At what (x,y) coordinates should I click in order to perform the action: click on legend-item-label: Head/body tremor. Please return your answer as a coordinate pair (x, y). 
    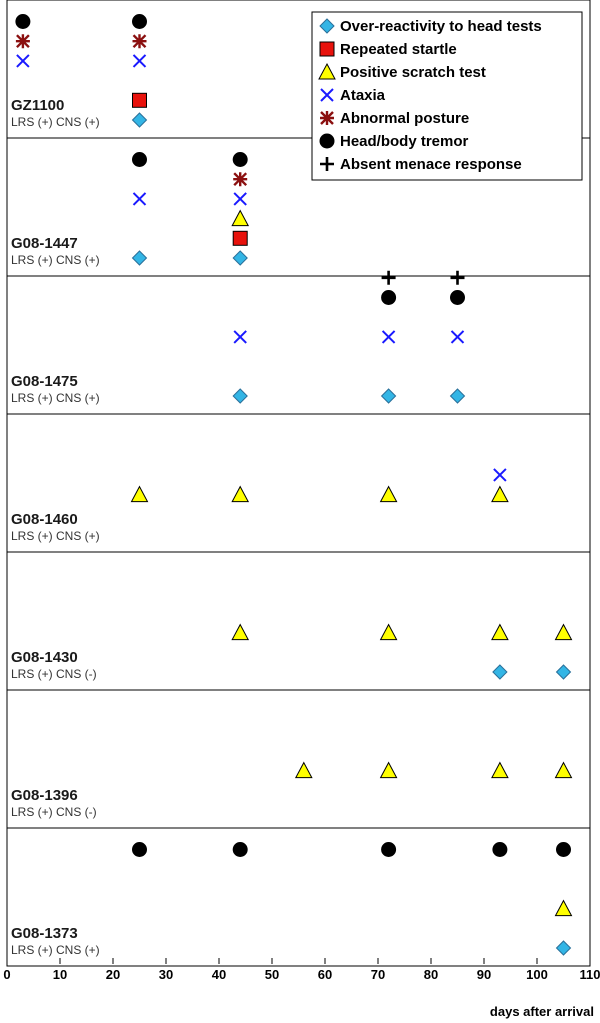
    Looking at the image, I should click on (404, 141).